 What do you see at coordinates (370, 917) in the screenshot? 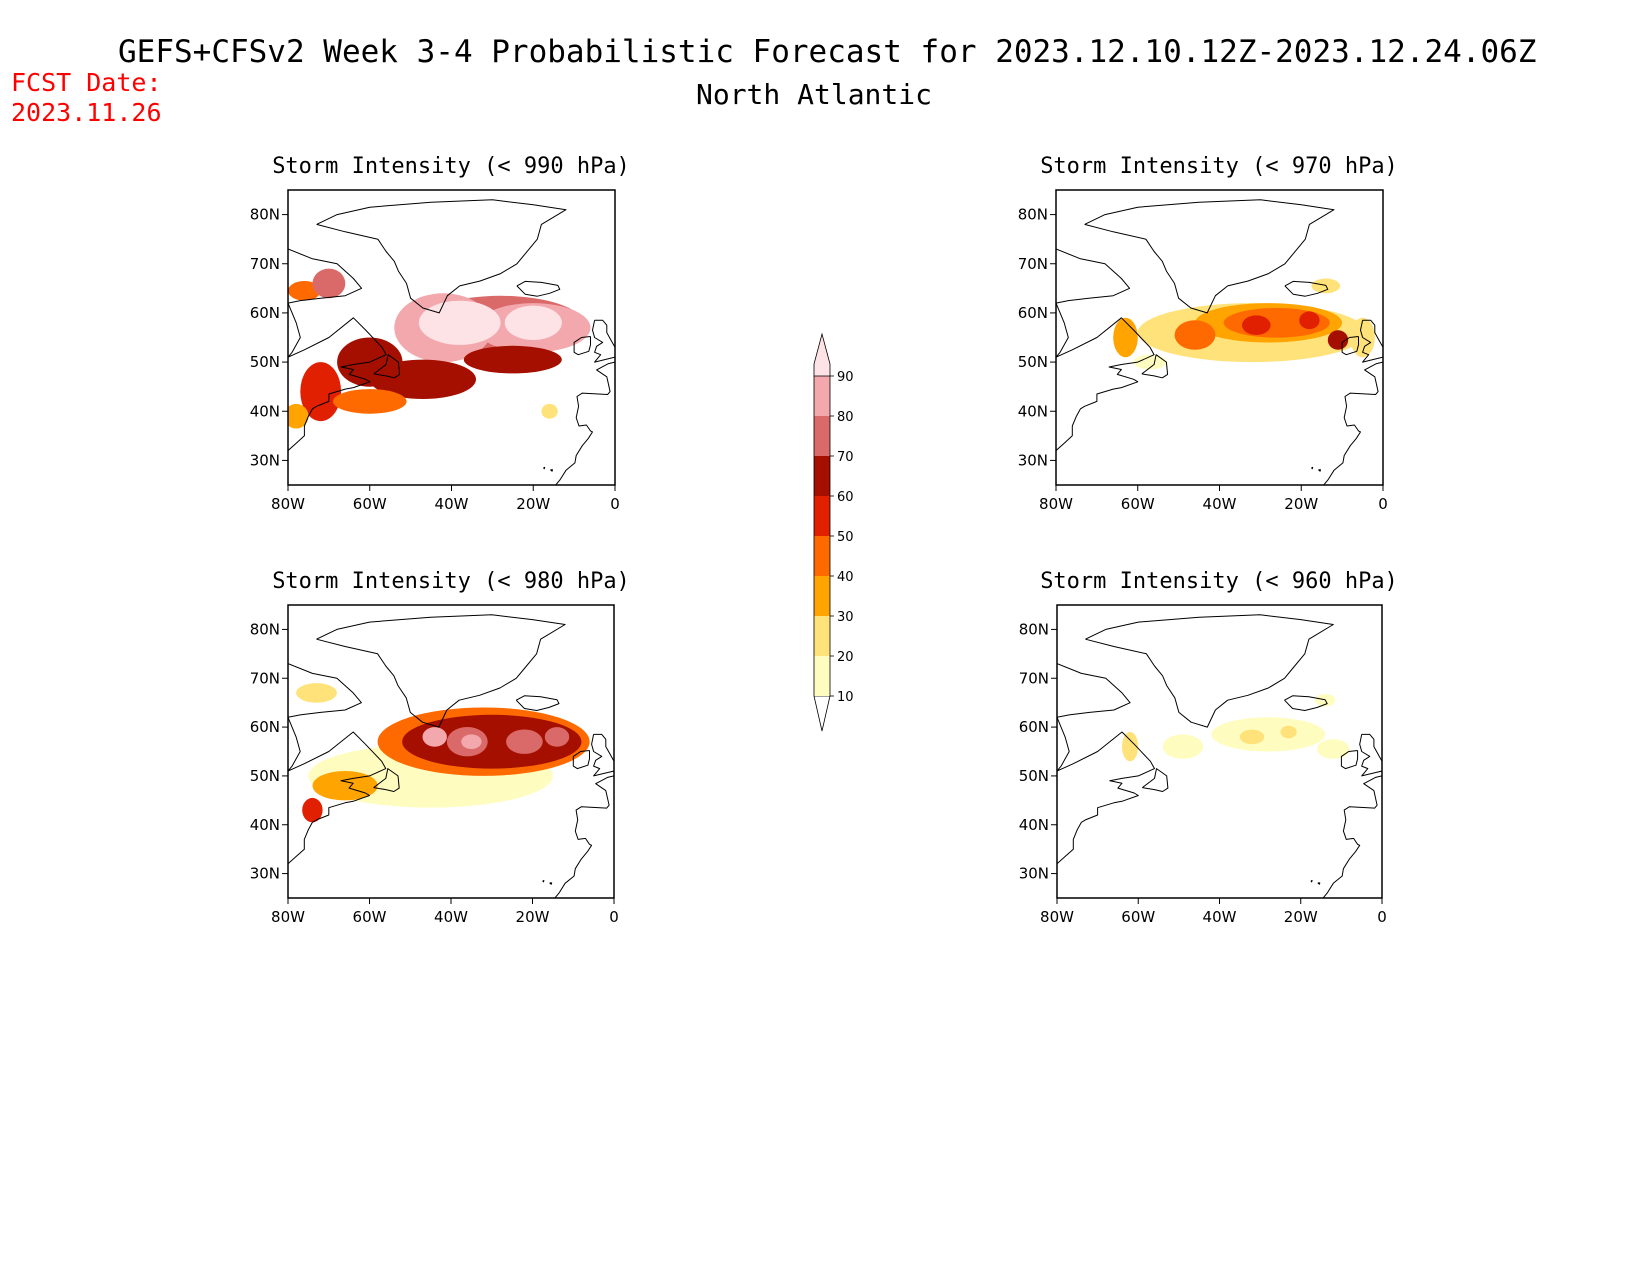
I see `lon-tick-label: 60W` at bounding box center [370, 917].